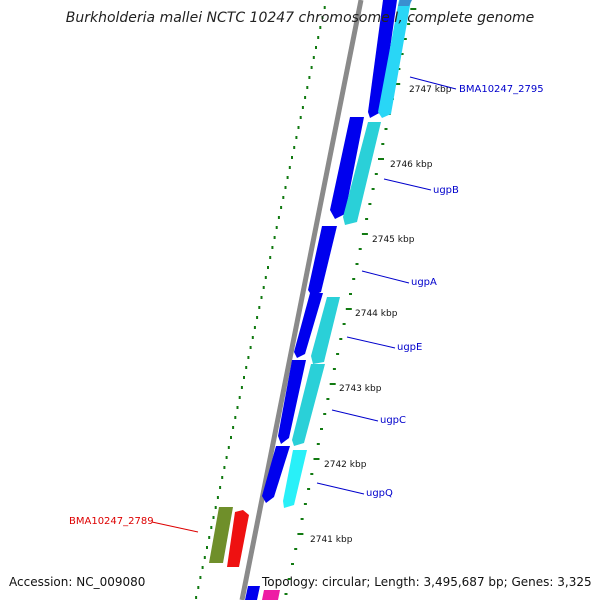  I want to click on gene-label: ugpA, so click(424, 282).